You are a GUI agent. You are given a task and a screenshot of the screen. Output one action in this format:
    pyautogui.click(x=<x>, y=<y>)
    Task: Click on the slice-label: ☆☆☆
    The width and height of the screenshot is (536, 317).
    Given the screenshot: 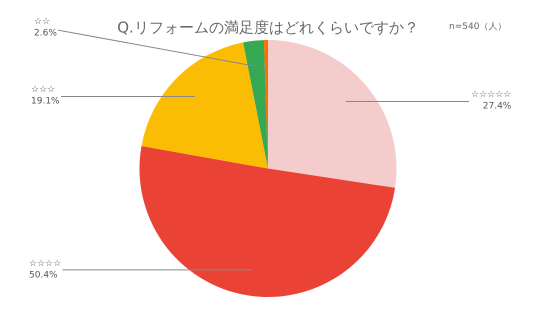 What is the action you would take?
    pyautogui.click(x=43, y=90)
    